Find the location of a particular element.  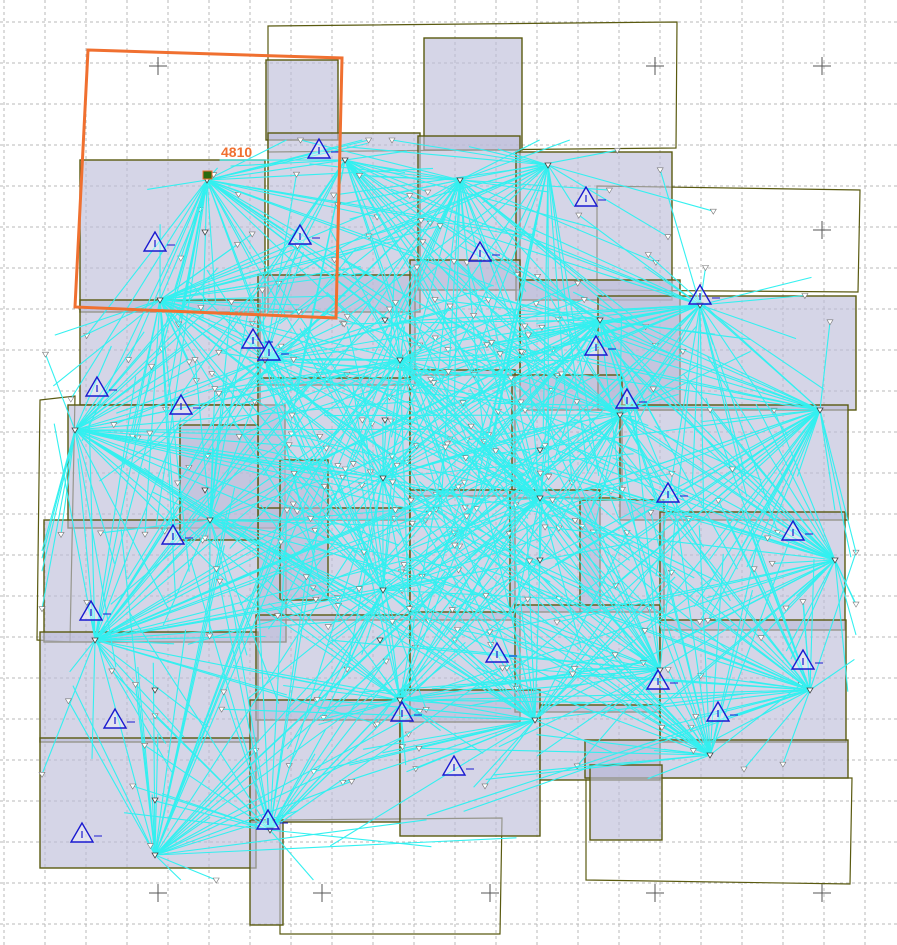

selected-photo: 4810 is located at coordinates (208, 184).